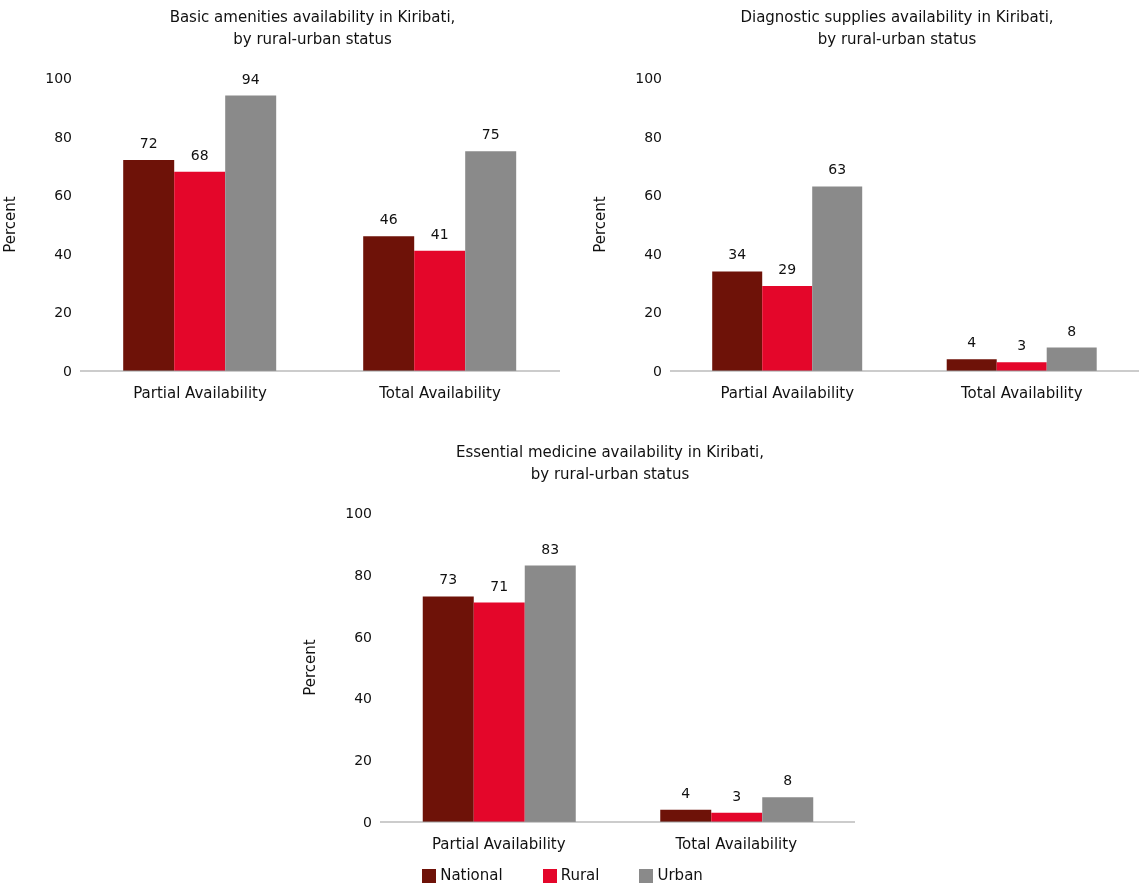  Describe the element at coordinates (148, 143) in the screenshot. I see `data-label: 72` at that location.